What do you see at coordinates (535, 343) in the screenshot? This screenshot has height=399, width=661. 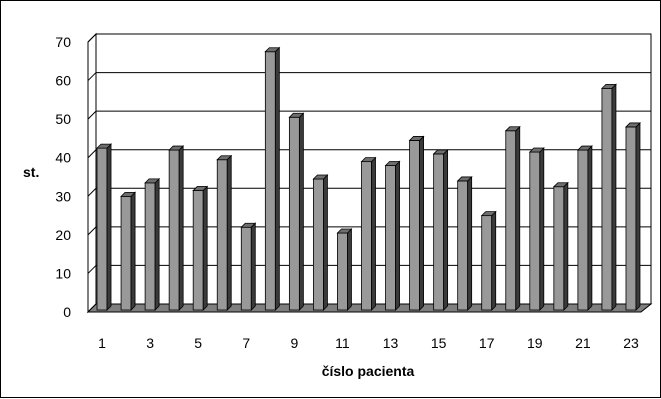 I see `x-tick-label: 19` at bounding box center [535, 343].